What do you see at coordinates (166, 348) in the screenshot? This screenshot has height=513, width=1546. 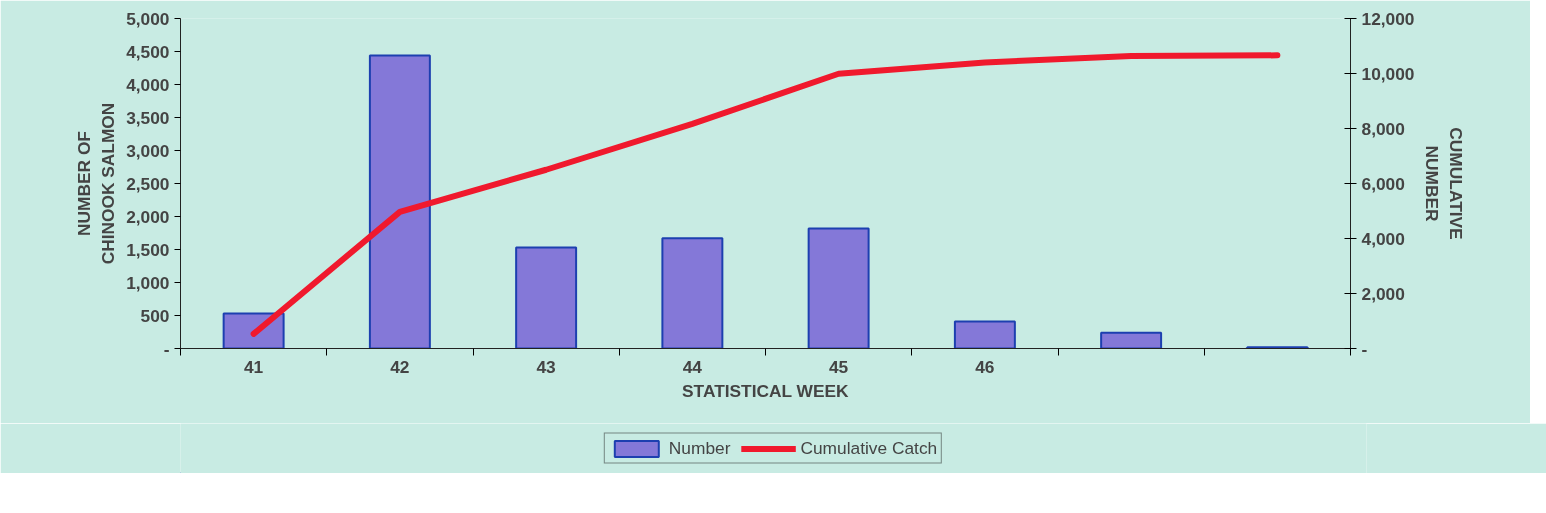 I see `y-tick-label: -` at bounding box center [166, 348].